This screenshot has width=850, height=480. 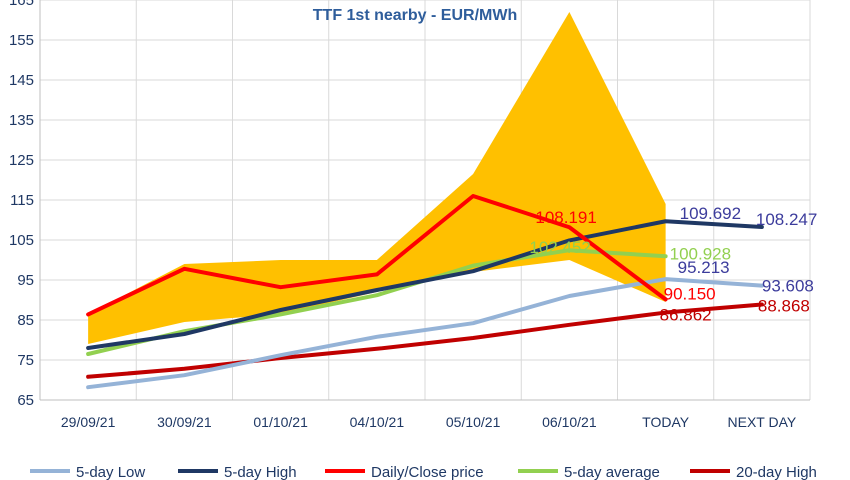 I want to click on legend-label: 5-day High, so click(x=260, y=472).